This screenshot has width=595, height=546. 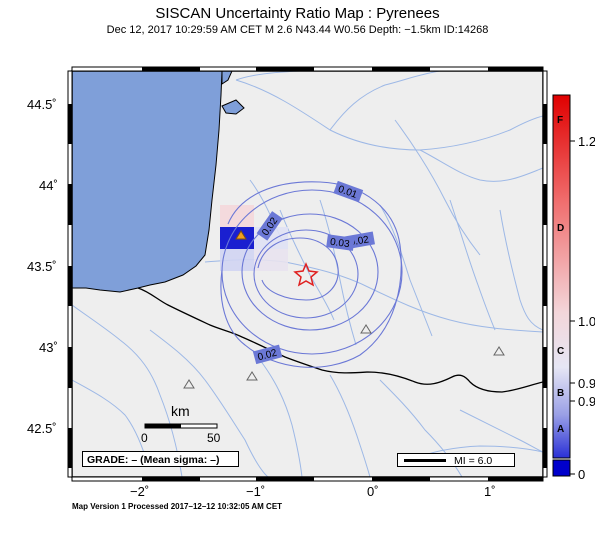 I want to click on lat-label: 43.5˚, so click(x=42, y=266).